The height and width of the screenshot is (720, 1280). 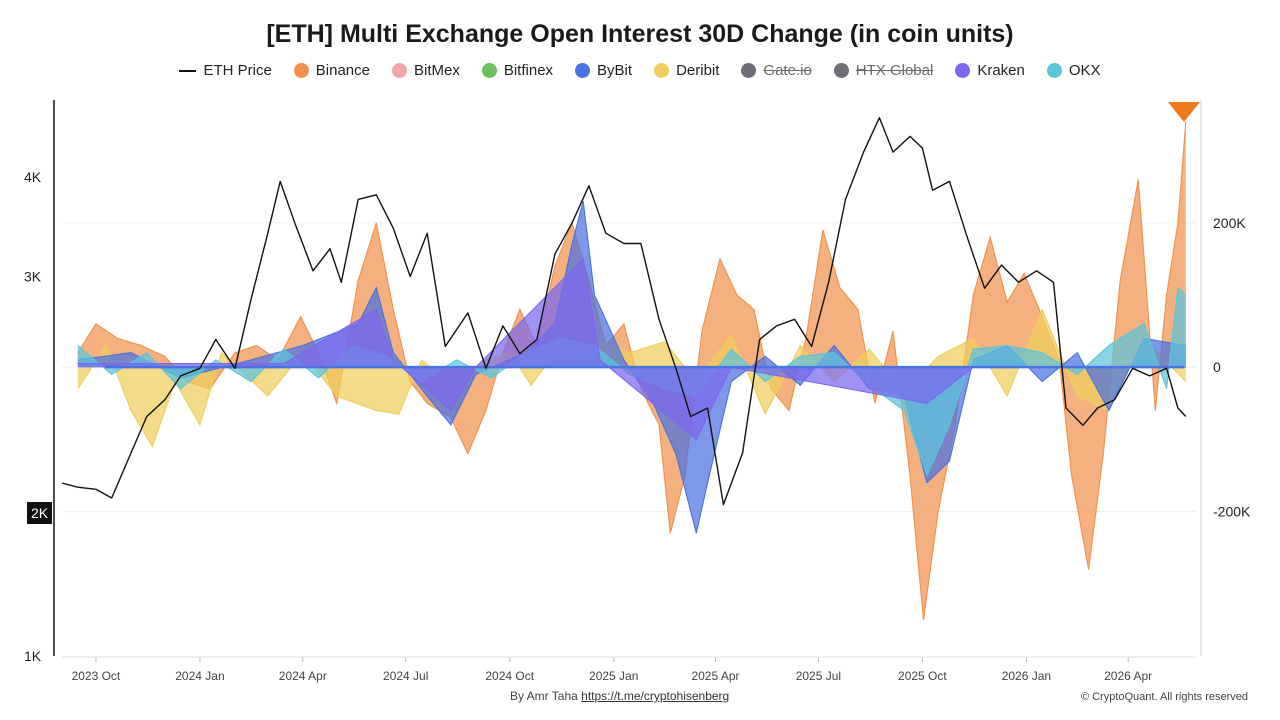 I want to click on footer-author: By Amr Taha, so click(x=544, y=696).